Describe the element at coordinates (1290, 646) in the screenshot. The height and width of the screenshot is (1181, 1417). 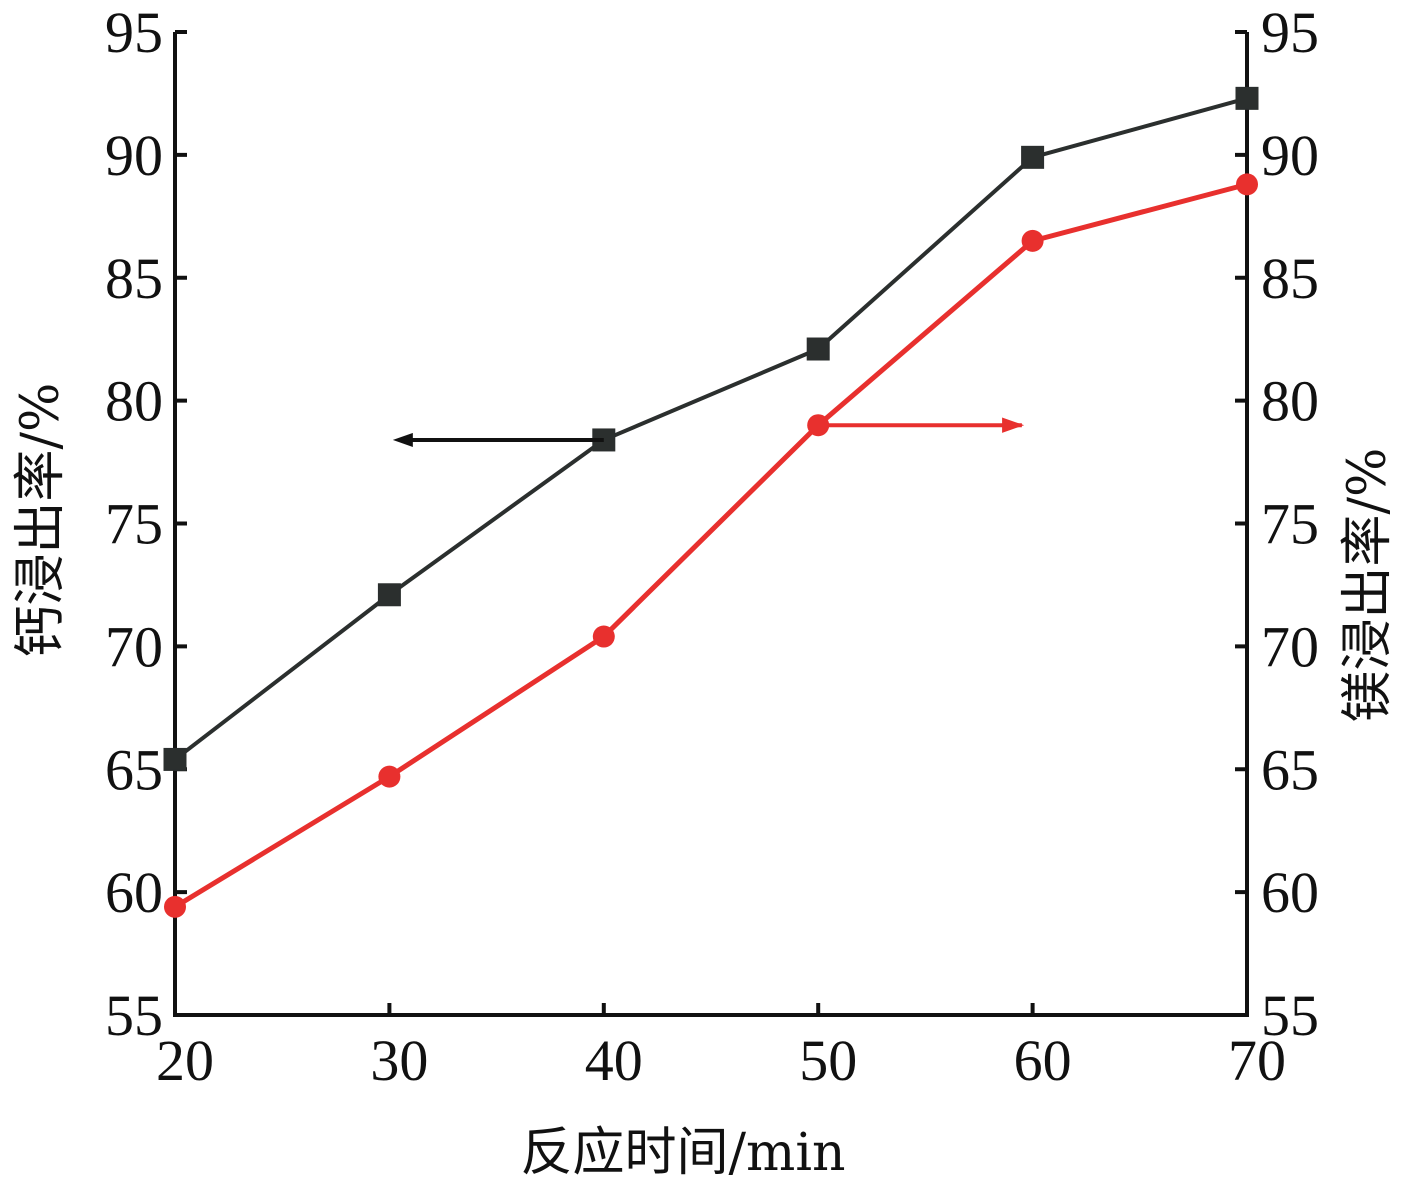
I see `y-tick-right-label: 70` at that location.